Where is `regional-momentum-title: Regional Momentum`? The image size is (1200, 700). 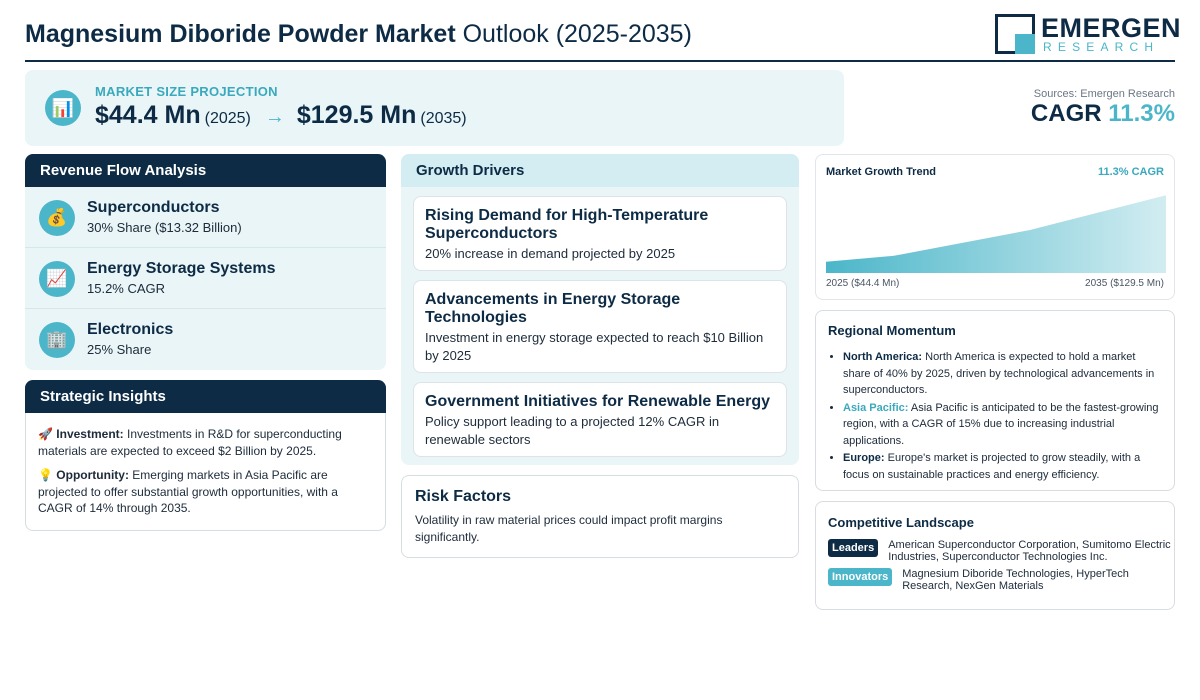 regional-momentum-title: Regional Momentum is located at coordinates (892, 330).